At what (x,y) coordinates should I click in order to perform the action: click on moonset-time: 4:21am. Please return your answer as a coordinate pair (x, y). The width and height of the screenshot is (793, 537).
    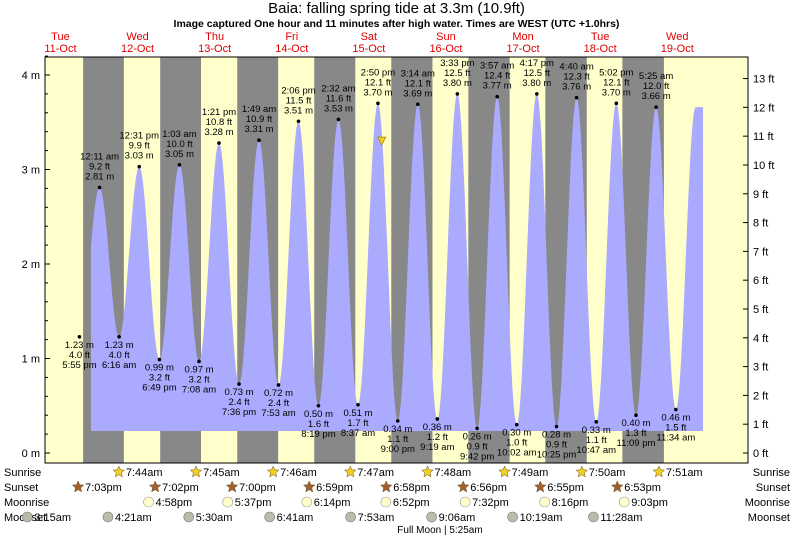
    Looking at the image, I should click on (133, 518).